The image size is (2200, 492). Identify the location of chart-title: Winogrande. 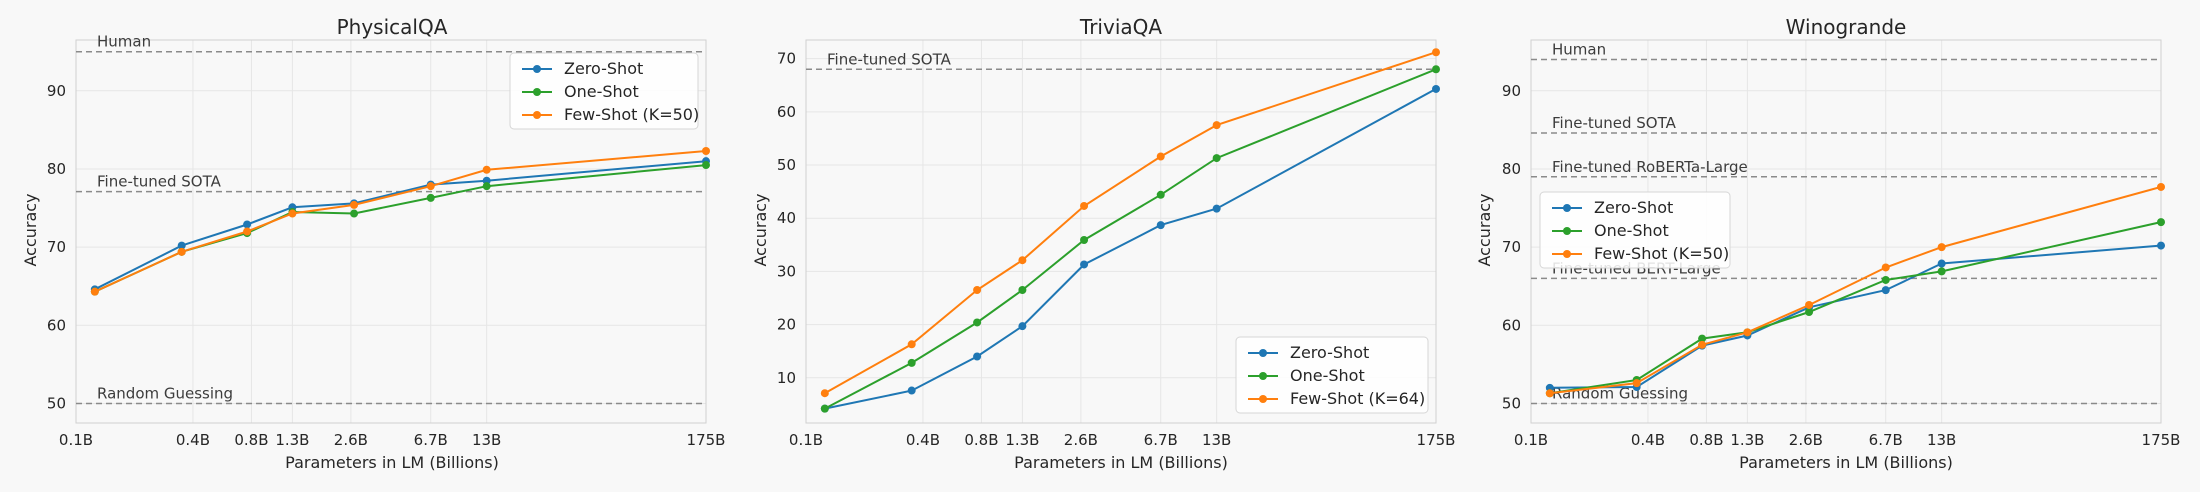
(1846, 27).